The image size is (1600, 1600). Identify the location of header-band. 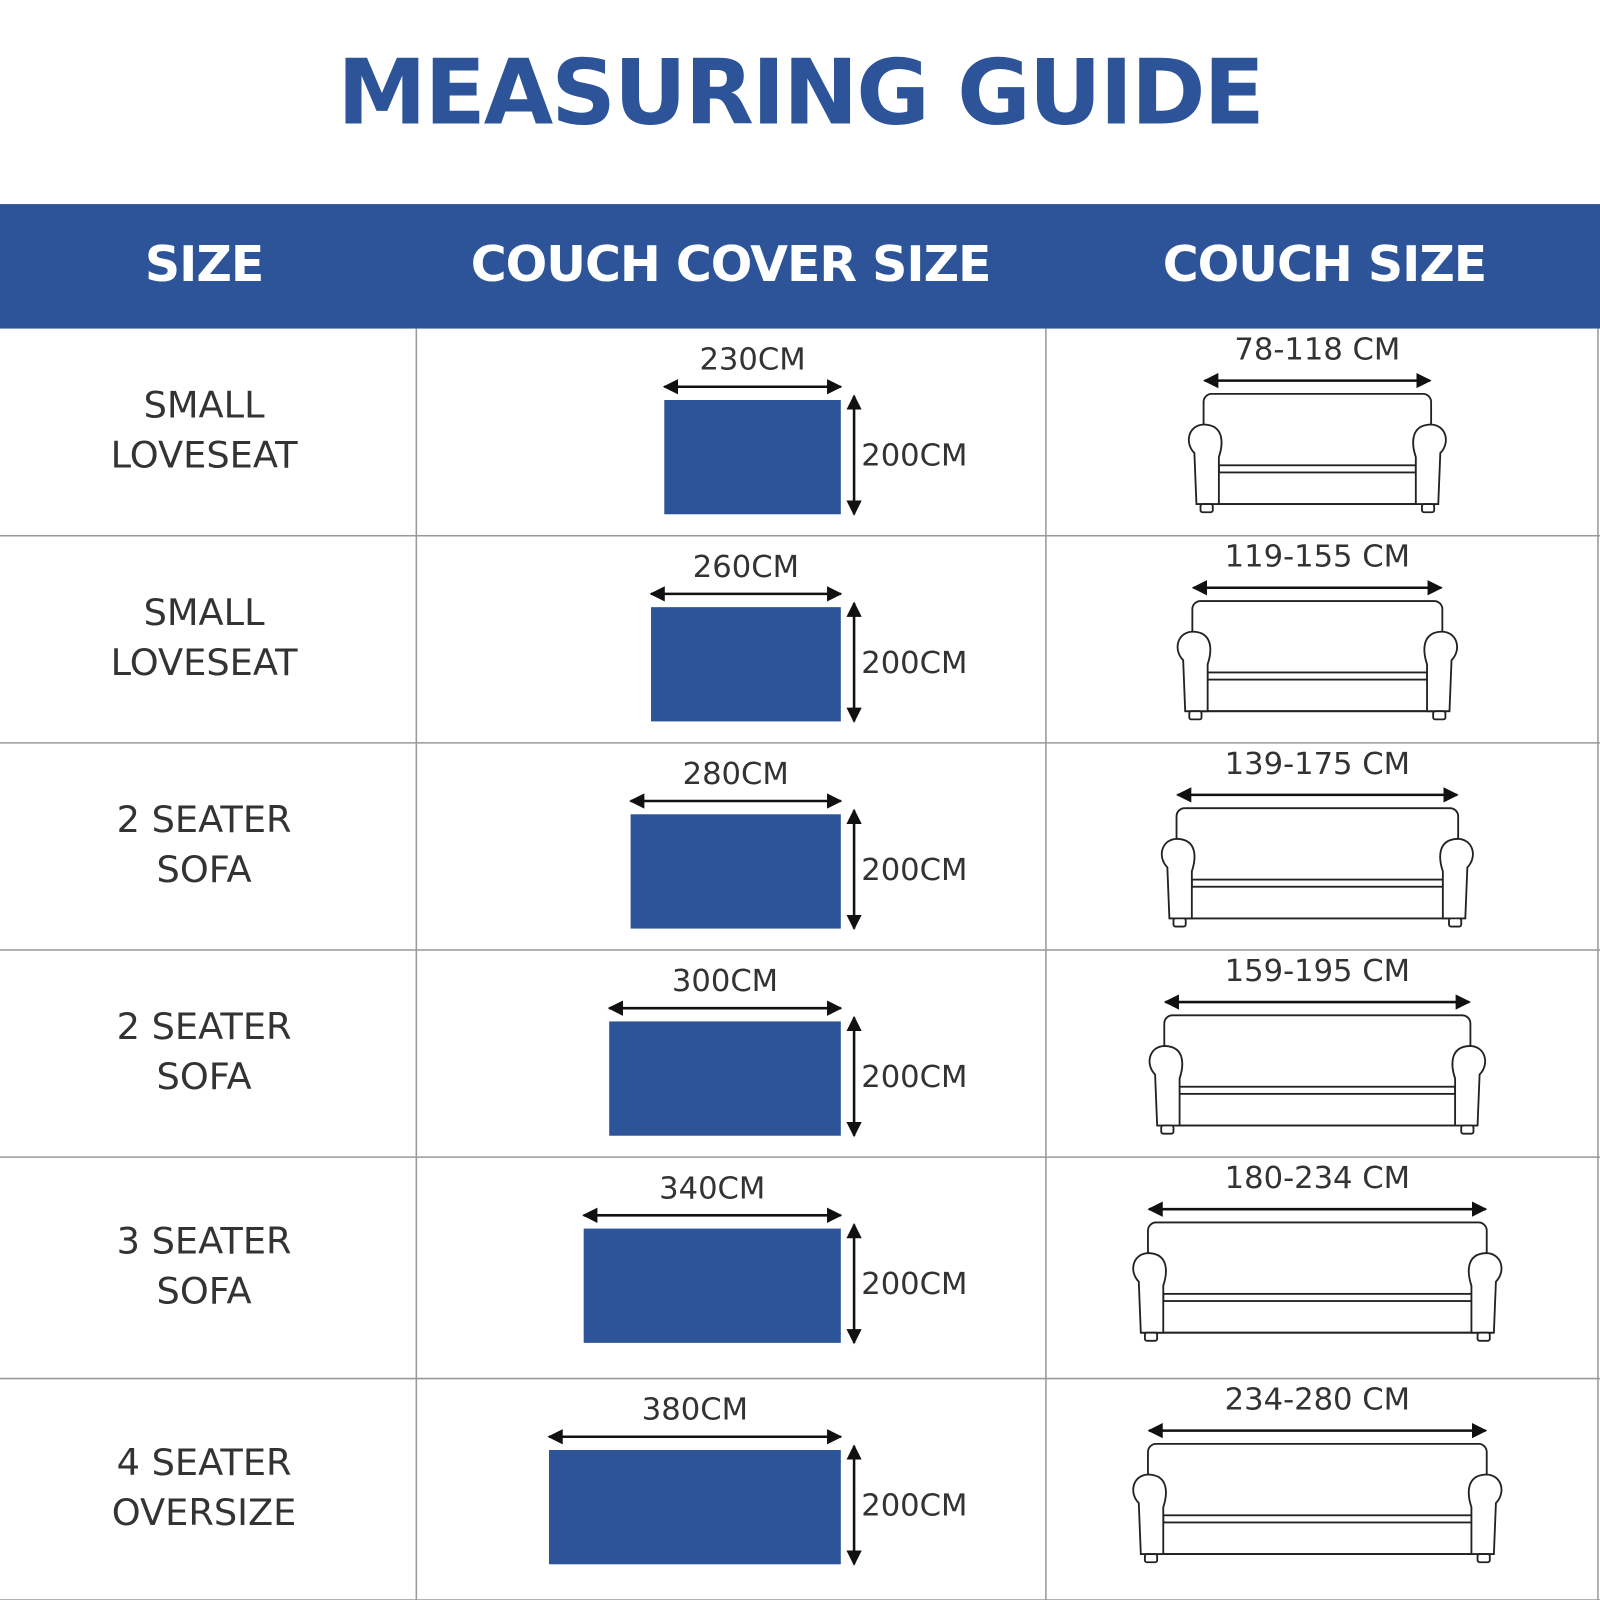
(800, 266).